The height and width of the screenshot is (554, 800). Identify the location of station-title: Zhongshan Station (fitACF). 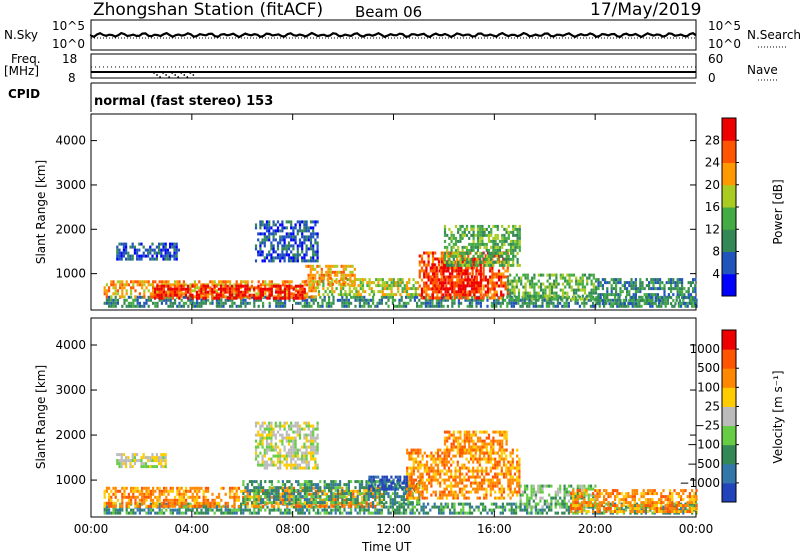
(208, 10).